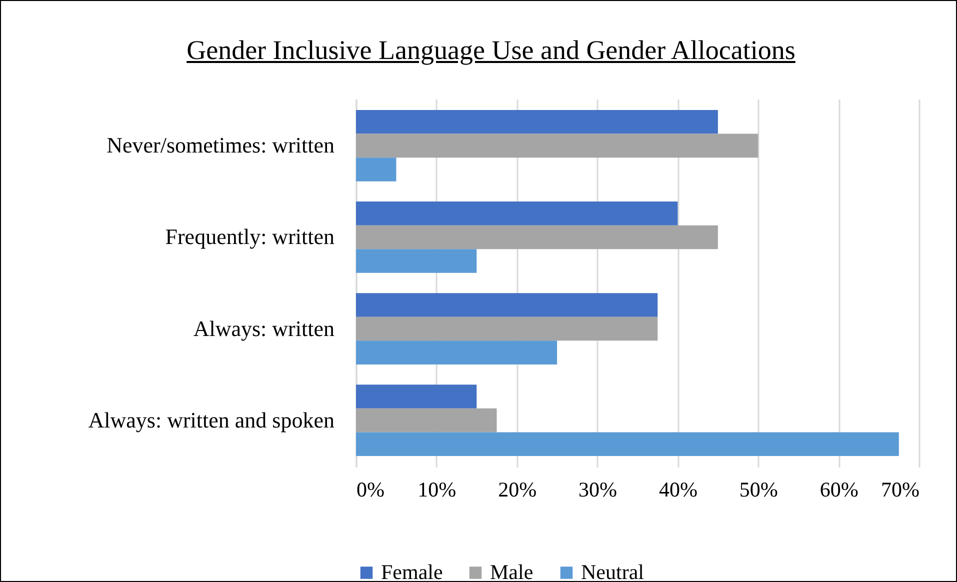  Describe the element at coordinates (612, 571) in the screenshot. I see `legend-label: Neutral` at that location.